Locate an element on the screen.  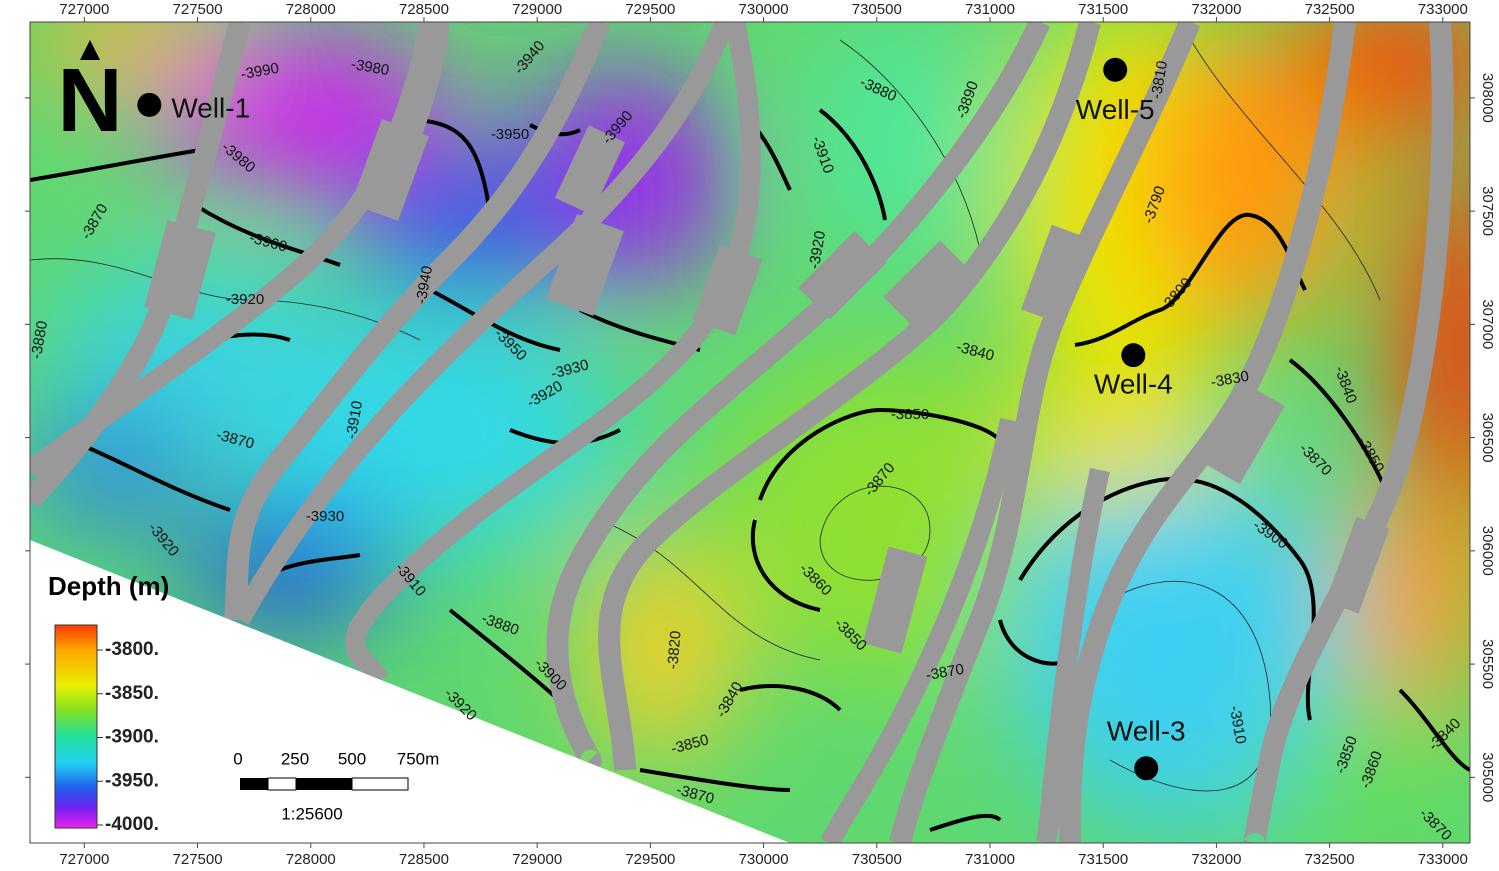
north-arrow: N is located at coordinates (90, 95).